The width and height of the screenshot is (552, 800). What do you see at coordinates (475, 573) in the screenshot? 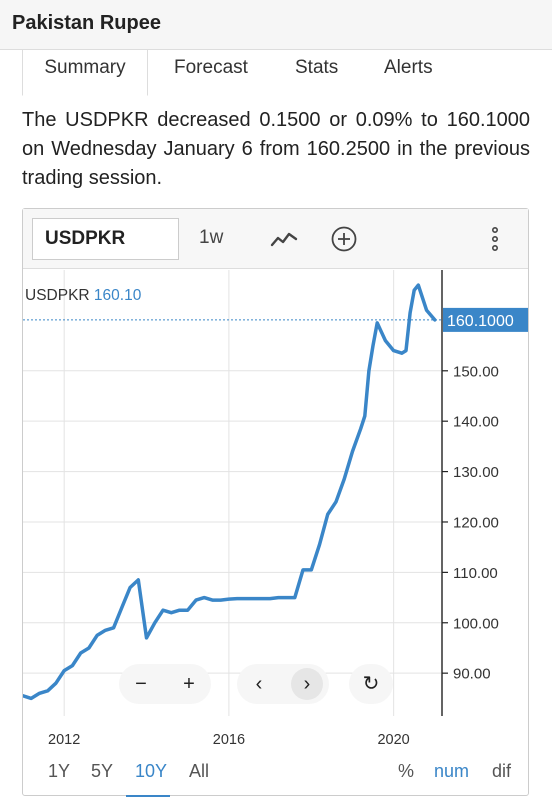
I see `y-tick-label: 110.00` at bounding box center [475, 573].